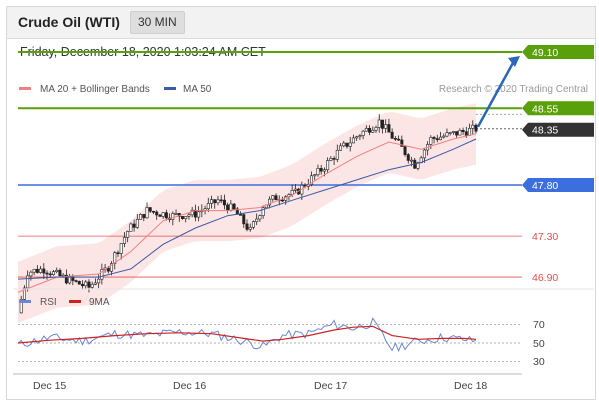 The image size is (599, 405). I want to click on ma50-legend-label: MA 50, so click(197, 89).